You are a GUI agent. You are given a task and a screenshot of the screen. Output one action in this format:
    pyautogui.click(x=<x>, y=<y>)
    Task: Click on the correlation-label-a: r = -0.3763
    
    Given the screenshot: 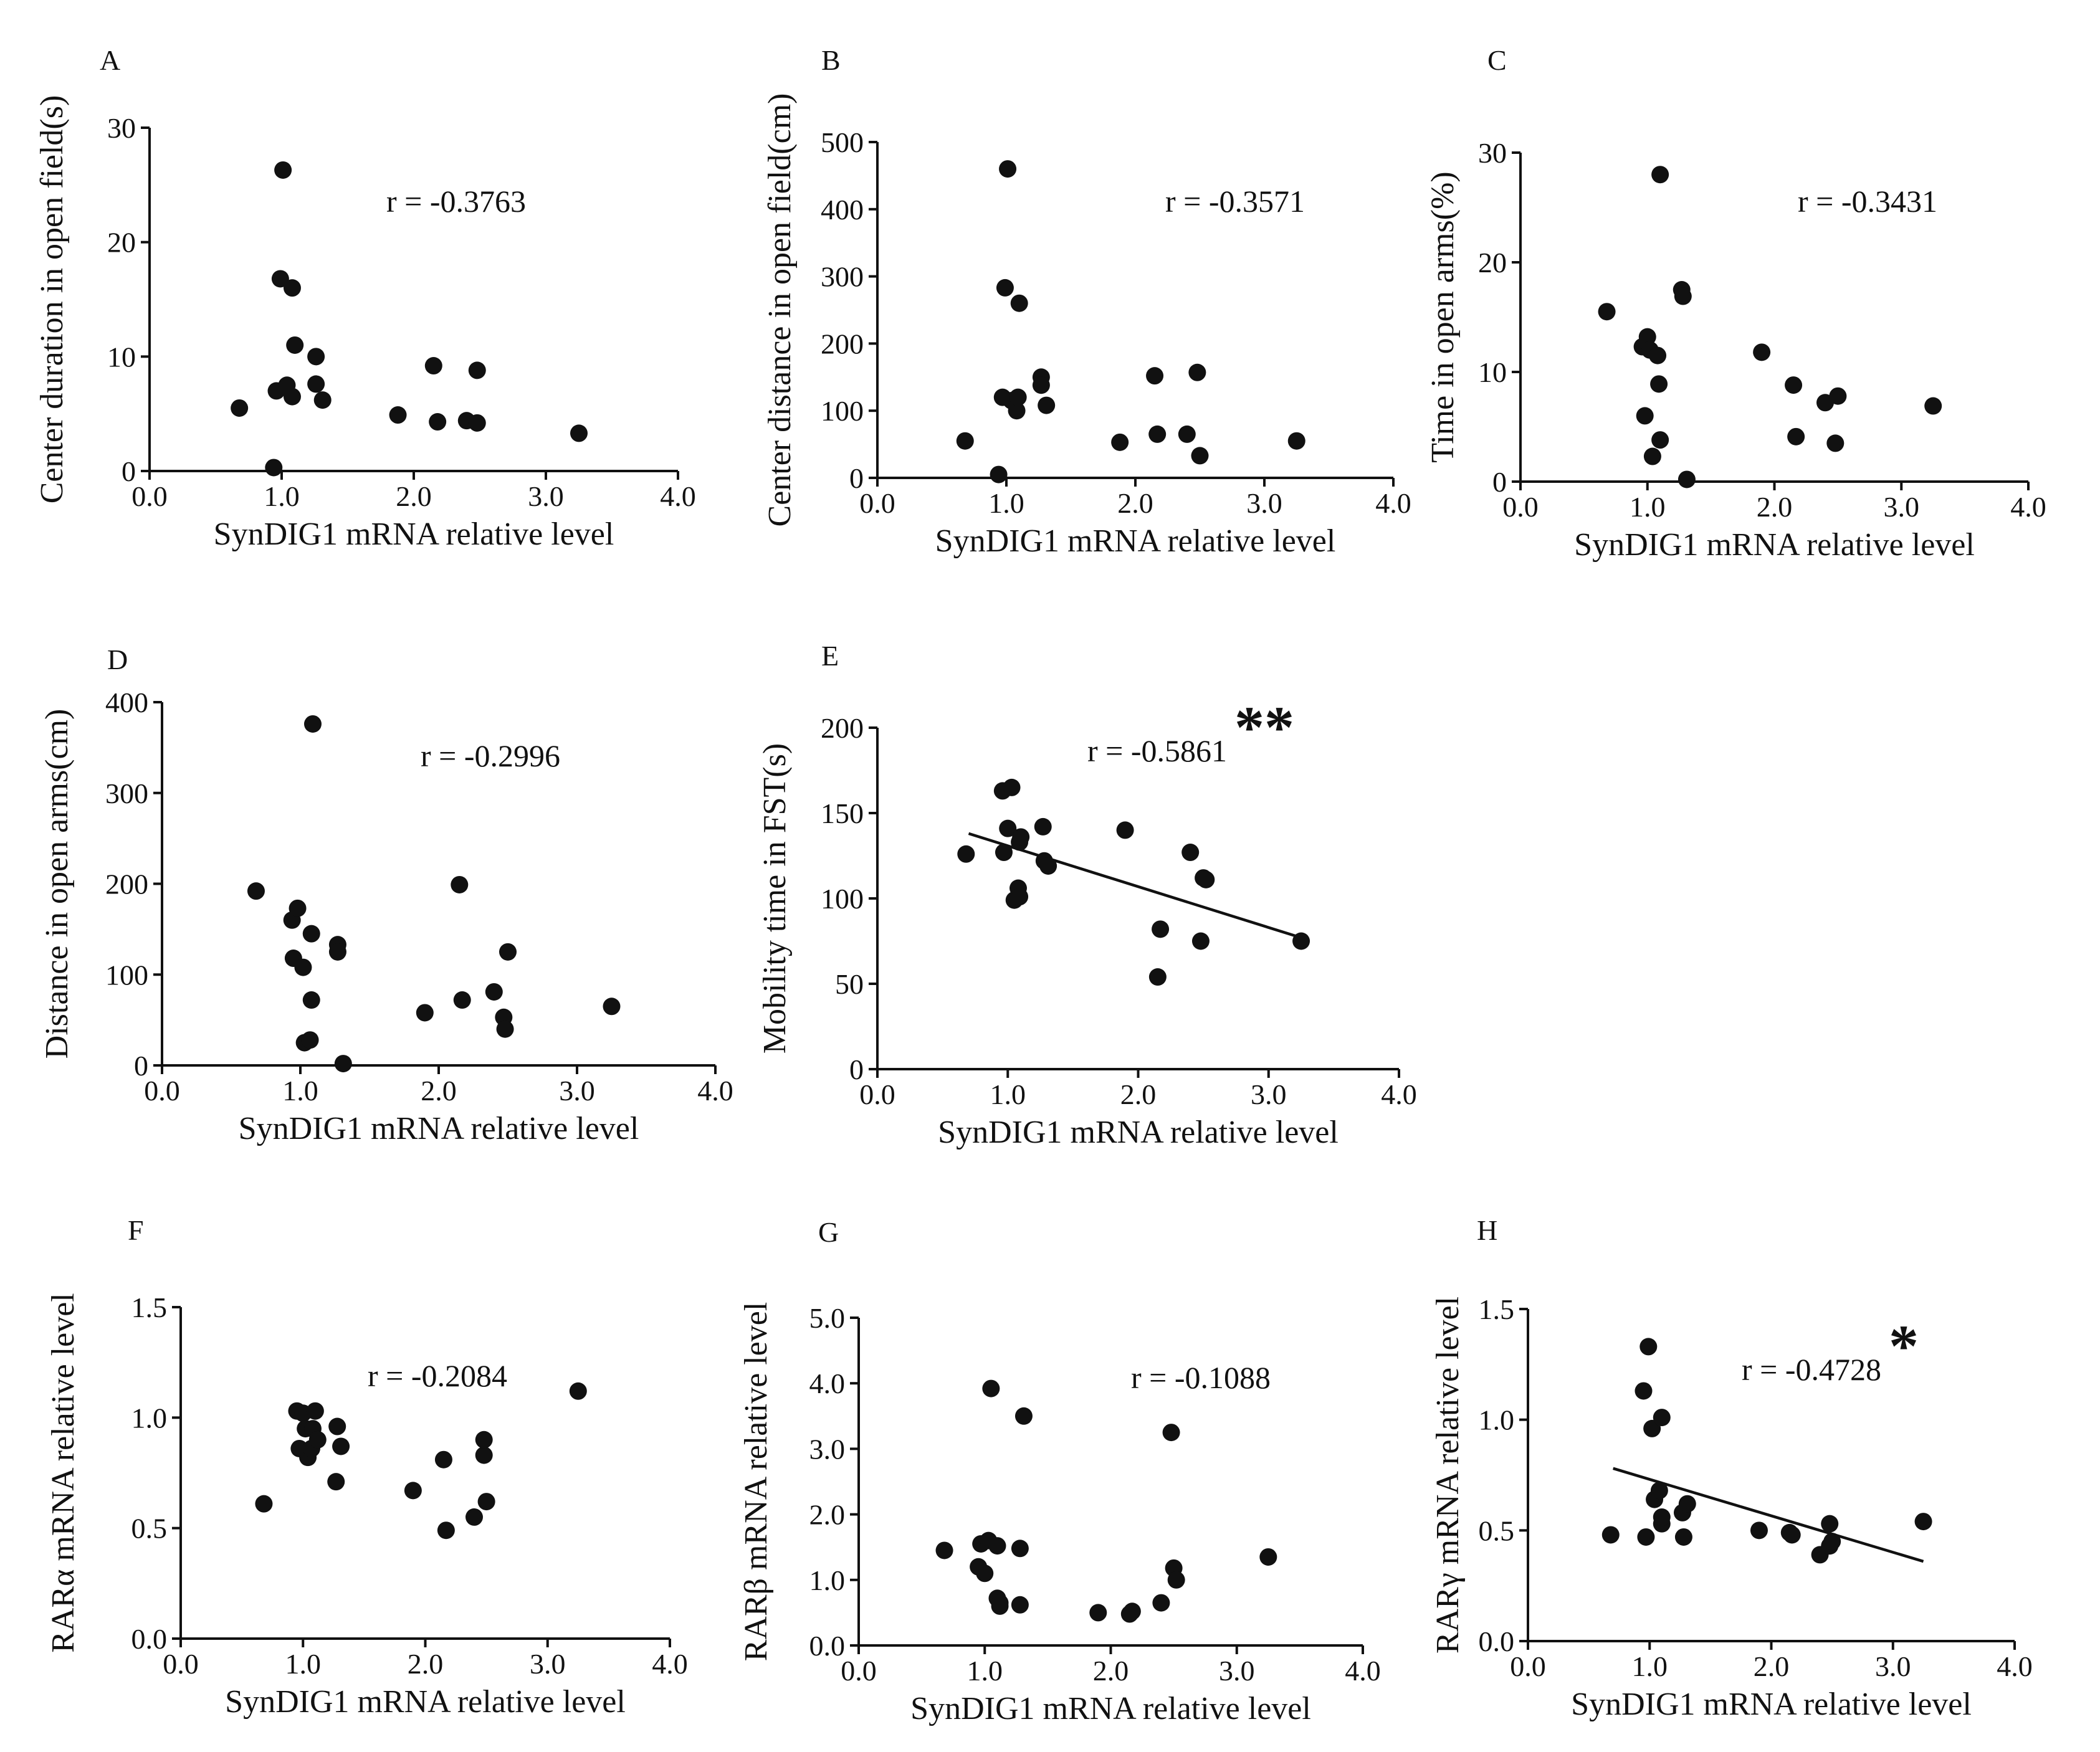 What is the action you would take?
    pyautogui.click(x=456, y=202)
    